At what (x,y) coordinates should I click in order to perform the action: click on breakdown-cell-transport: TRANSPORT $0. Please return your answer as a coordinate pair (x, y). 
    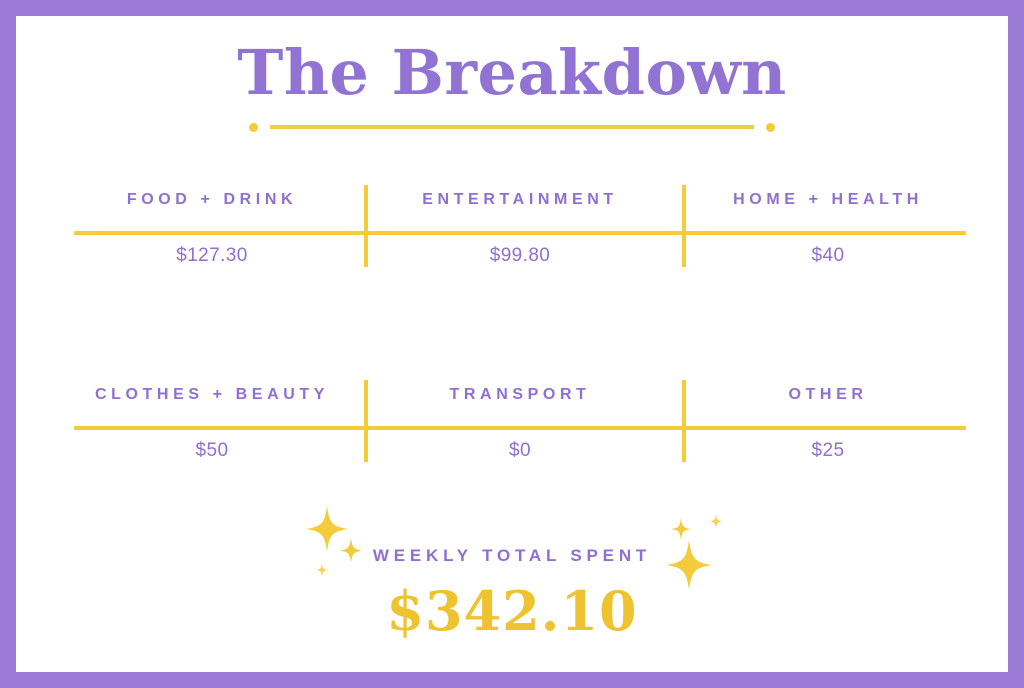
    Looking at the image, I should click on (520, 421).